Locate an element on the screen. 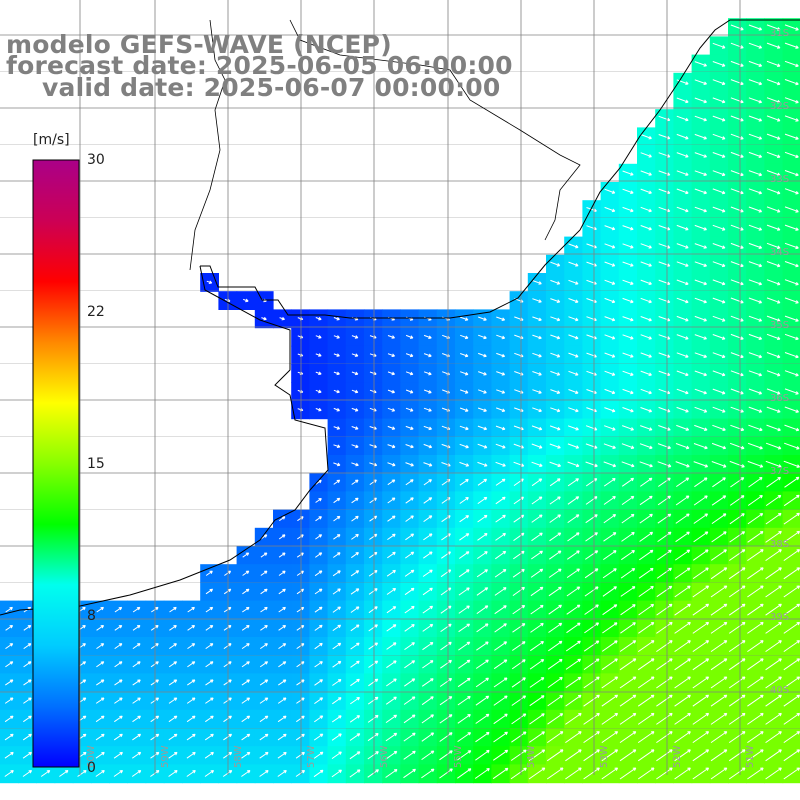 This screenshot has width=800, height=800. lat-label: 35S is located at coordinates (780, 325).